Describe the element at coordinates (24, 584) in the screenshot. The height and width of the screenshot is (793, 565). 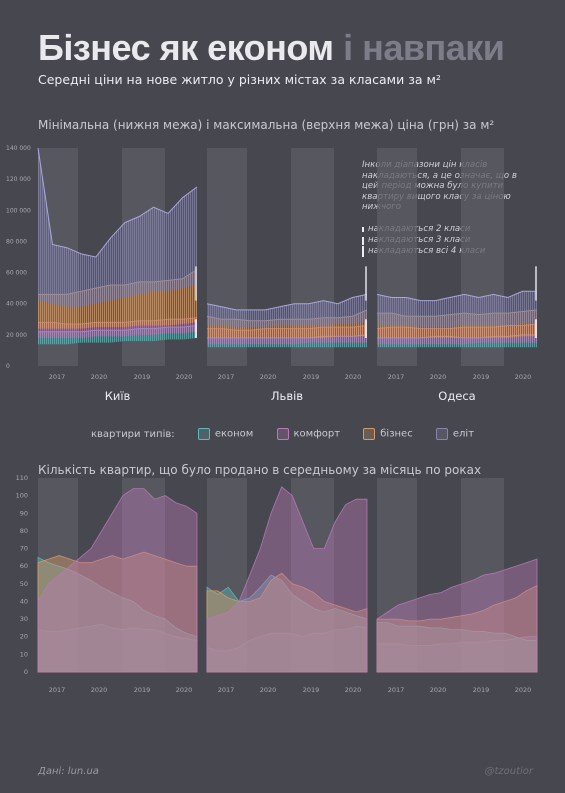
I see `sales-ytick-5: 50` at that location.